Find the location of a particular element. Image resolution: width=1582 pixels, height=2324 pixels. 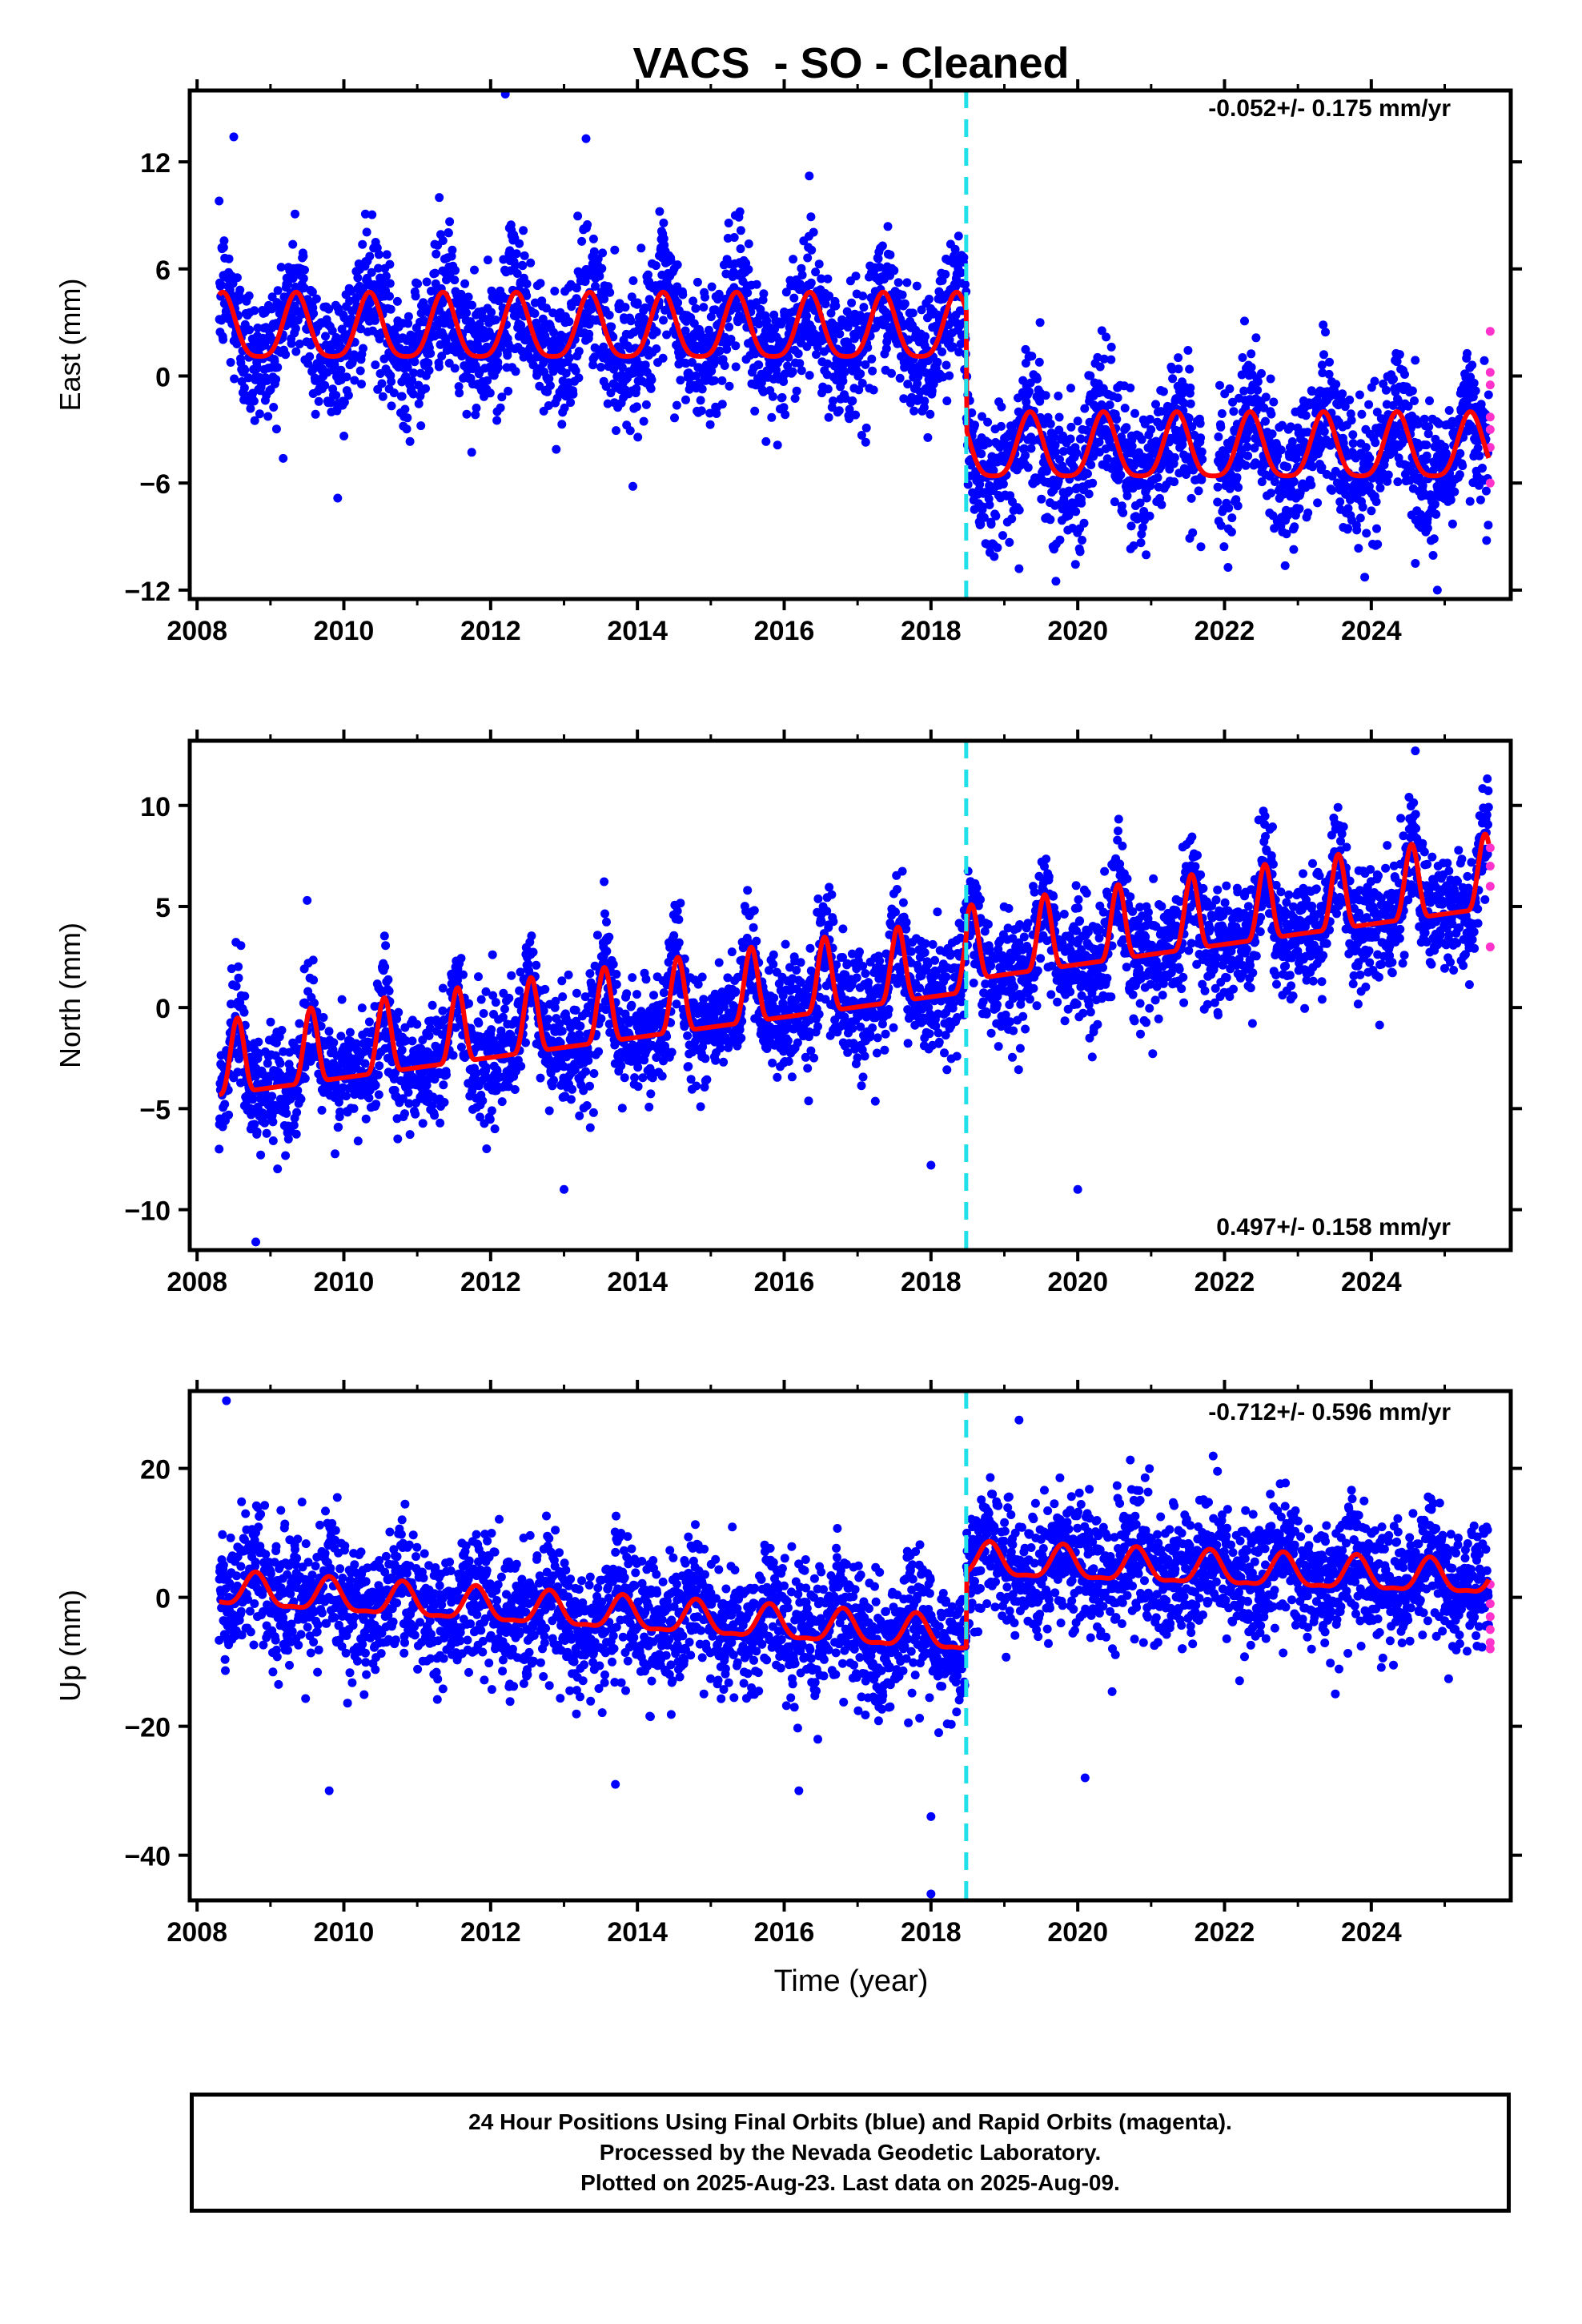

east-data-point-1918 is located at coordinates (852, 400).